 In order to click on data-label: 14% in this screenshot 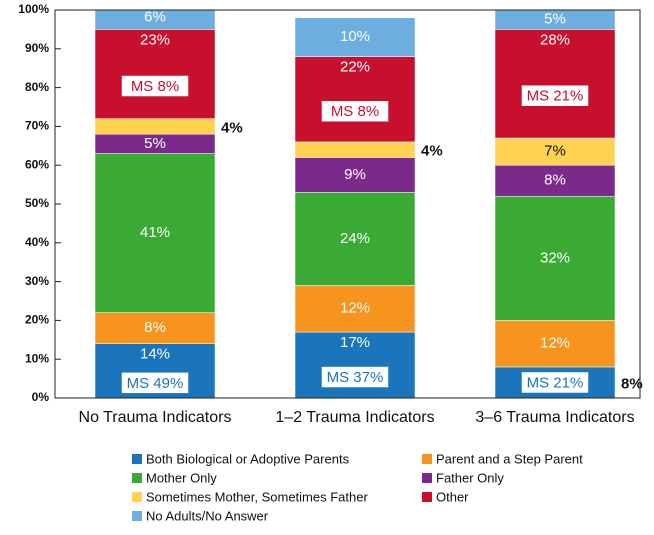, I will do `click(155, 354)`.